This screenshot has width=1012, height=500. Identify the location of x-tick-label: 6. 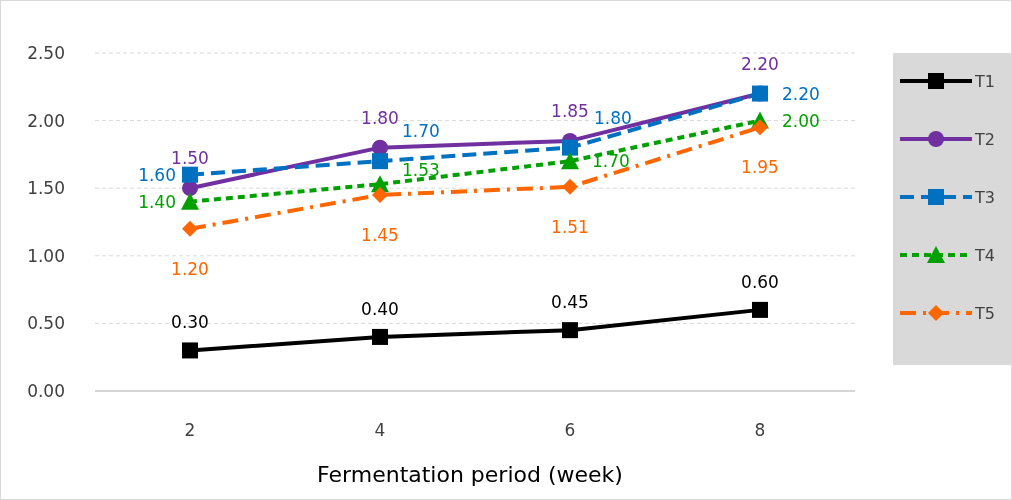
(570, 430).